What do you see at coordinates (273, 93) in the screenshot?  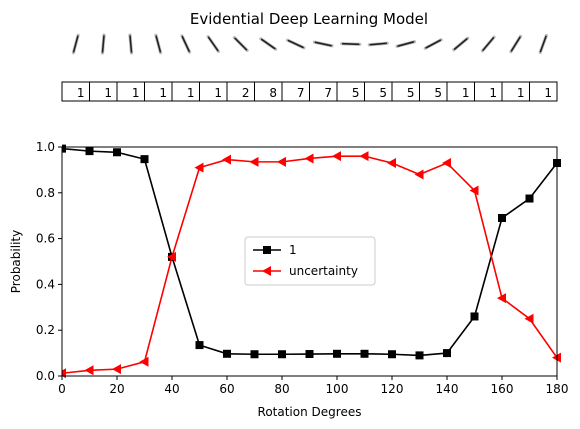 I see `class-label: 8` at bounding box center [273, 93].